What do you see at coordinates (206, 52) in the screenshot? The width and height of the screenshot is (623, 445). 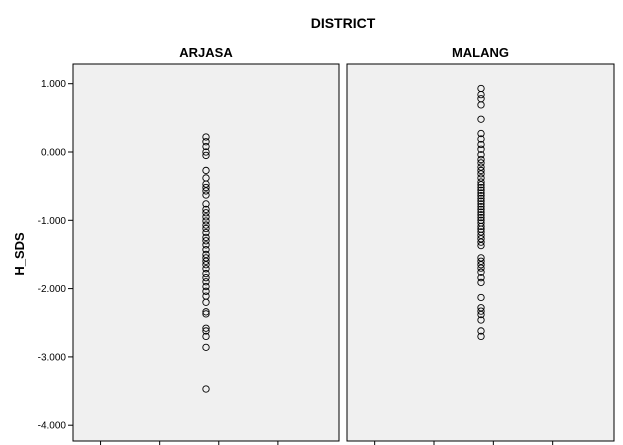 I see `panel-label: ARJASA` at bounding box center [206, 52].